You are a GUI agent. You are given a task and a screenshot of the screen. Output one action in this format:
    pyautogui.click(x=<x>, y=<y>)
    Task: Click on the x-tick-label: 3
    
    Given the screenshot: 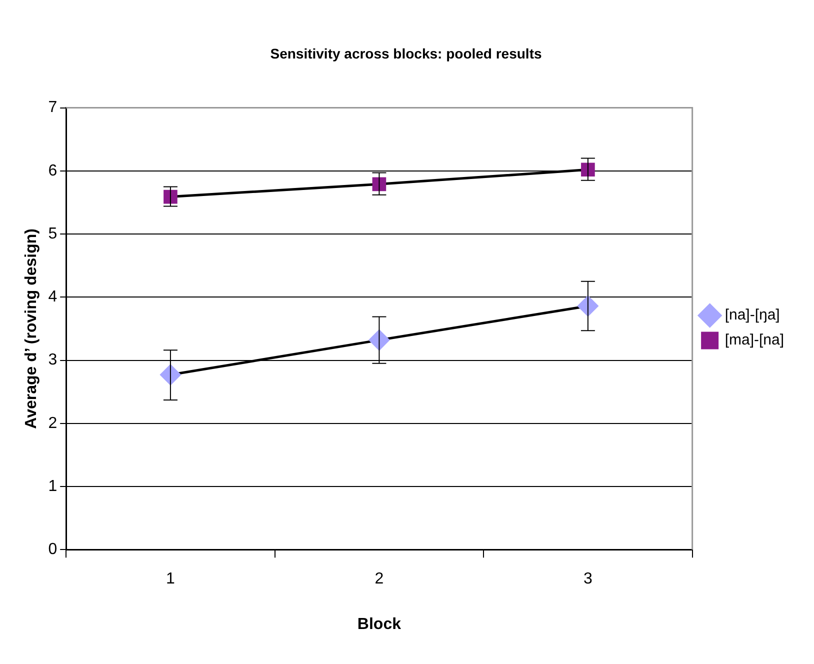 What is the action you would take?
    pyautogui.click(x=587, y=579)
    